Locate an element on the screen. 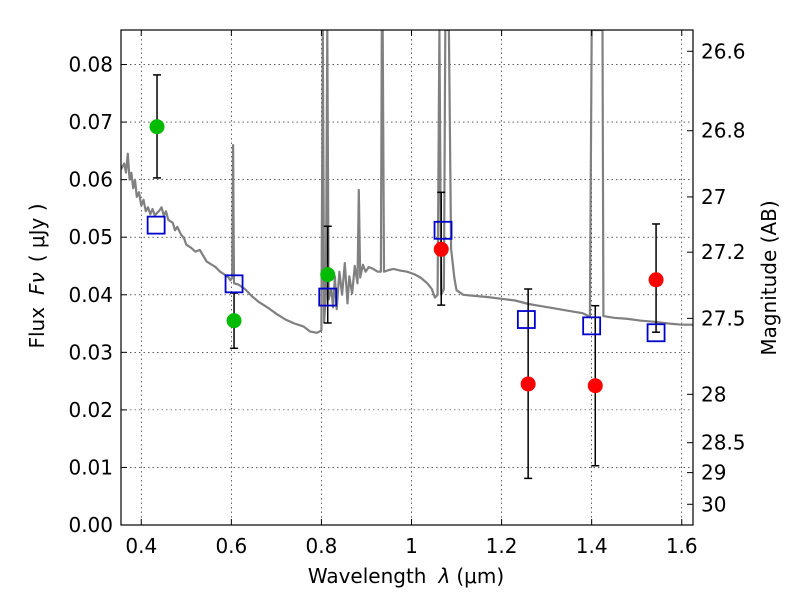  x-tick-label: 1.6 is located at coordinates (682, 546).